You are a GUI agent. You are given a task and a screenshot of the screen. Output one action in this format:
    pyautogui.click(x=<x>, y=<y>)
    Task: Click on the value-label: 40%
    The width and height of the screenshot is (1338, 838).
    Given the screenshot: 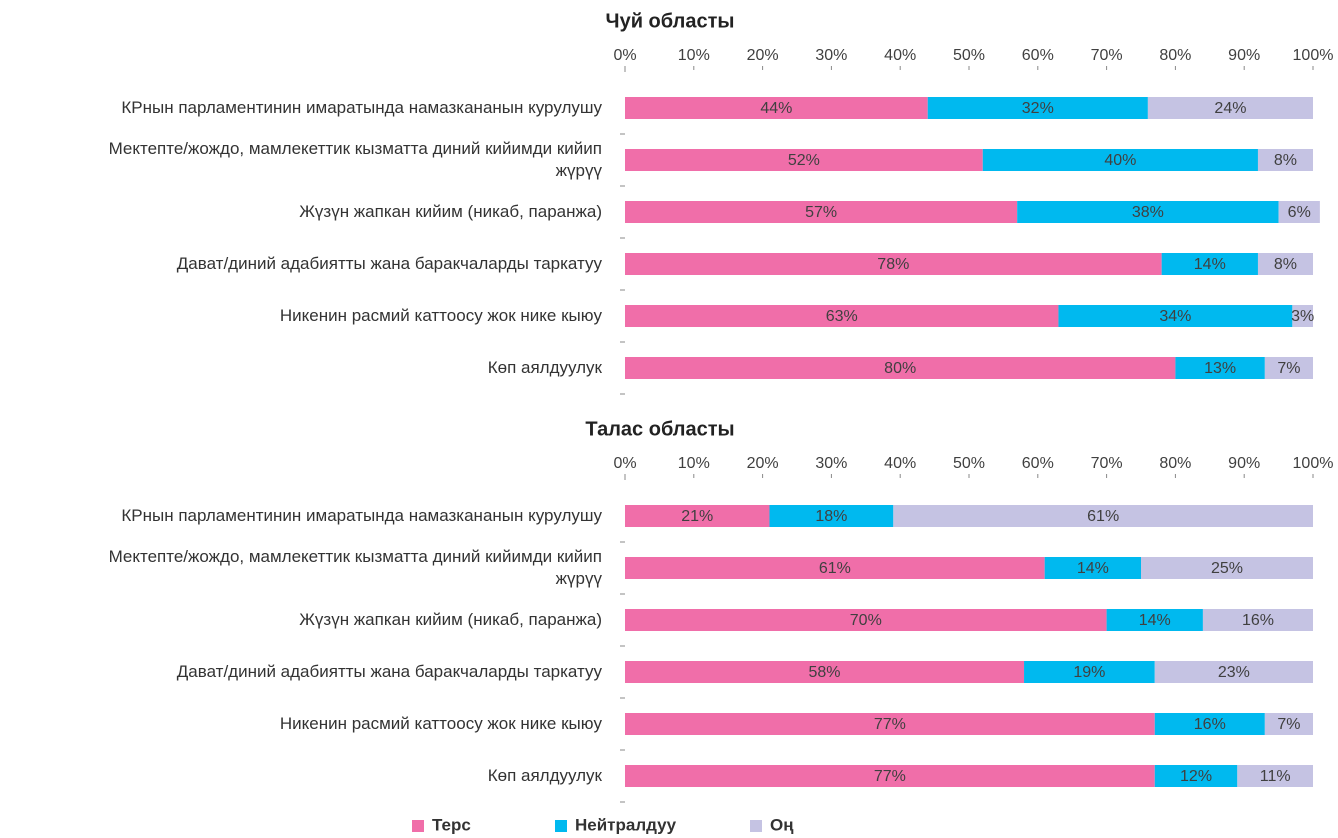 What is the action you would take?
    pyautogui.click(x=1120, y=160)
    